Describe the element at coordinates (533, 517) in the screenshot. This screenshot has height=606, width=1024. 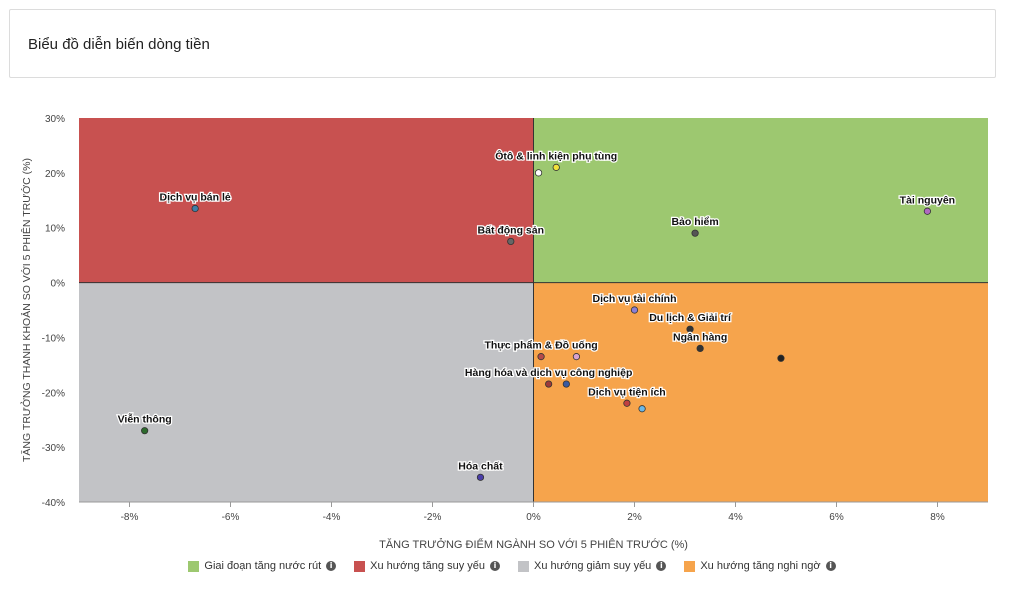
I see `x-tick-label: 0%` at that location.